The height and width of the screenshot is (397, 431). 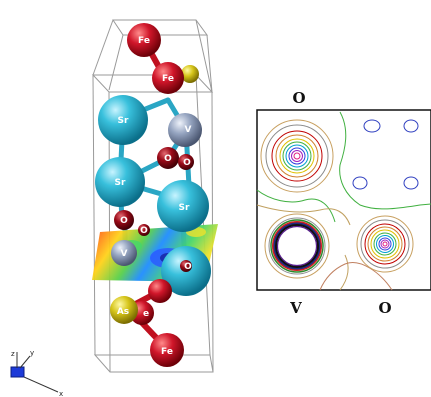 What do you see at coordinates (295, 308) in the screenshot?
I see `contour-label-v: V` at bounding box center [295, 308].